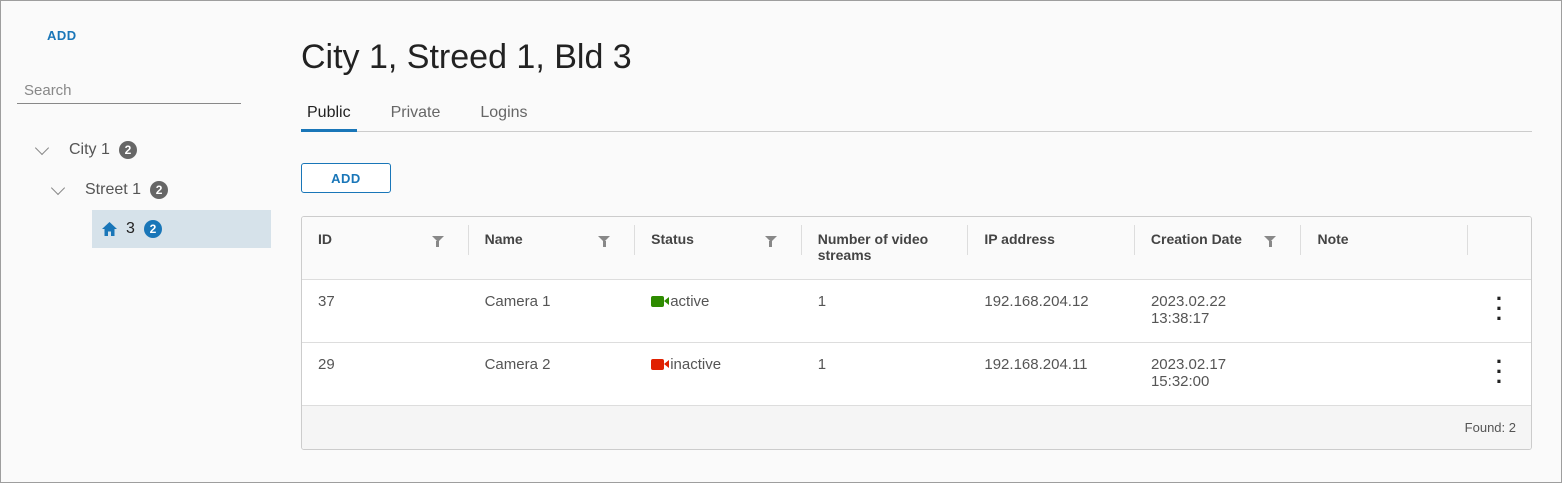  Describe the element at coordinates (1036, 364) in the screenshot. I see `cell-ip: 192.168.204.11` at that location.